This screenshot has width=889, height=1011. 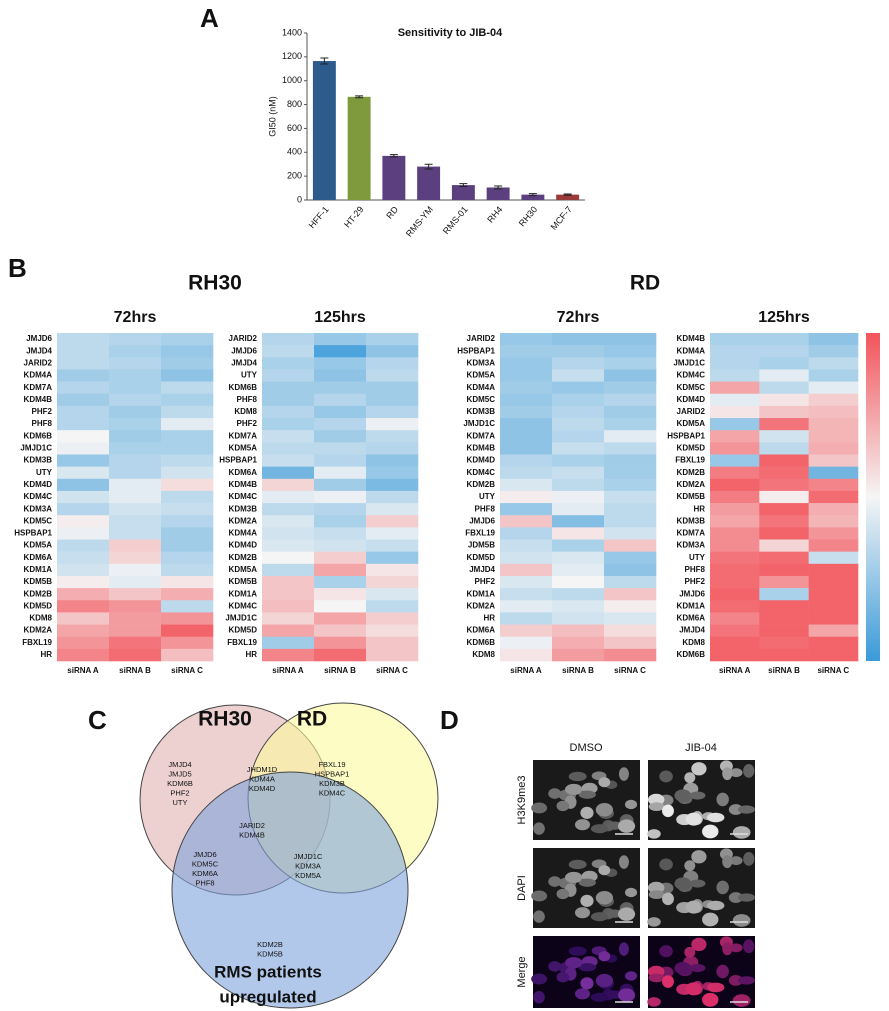 What do you see at coordinates (691, 387) in the screenshot?
I see `row-label: KDM5C` at bounding box center [691, 387].